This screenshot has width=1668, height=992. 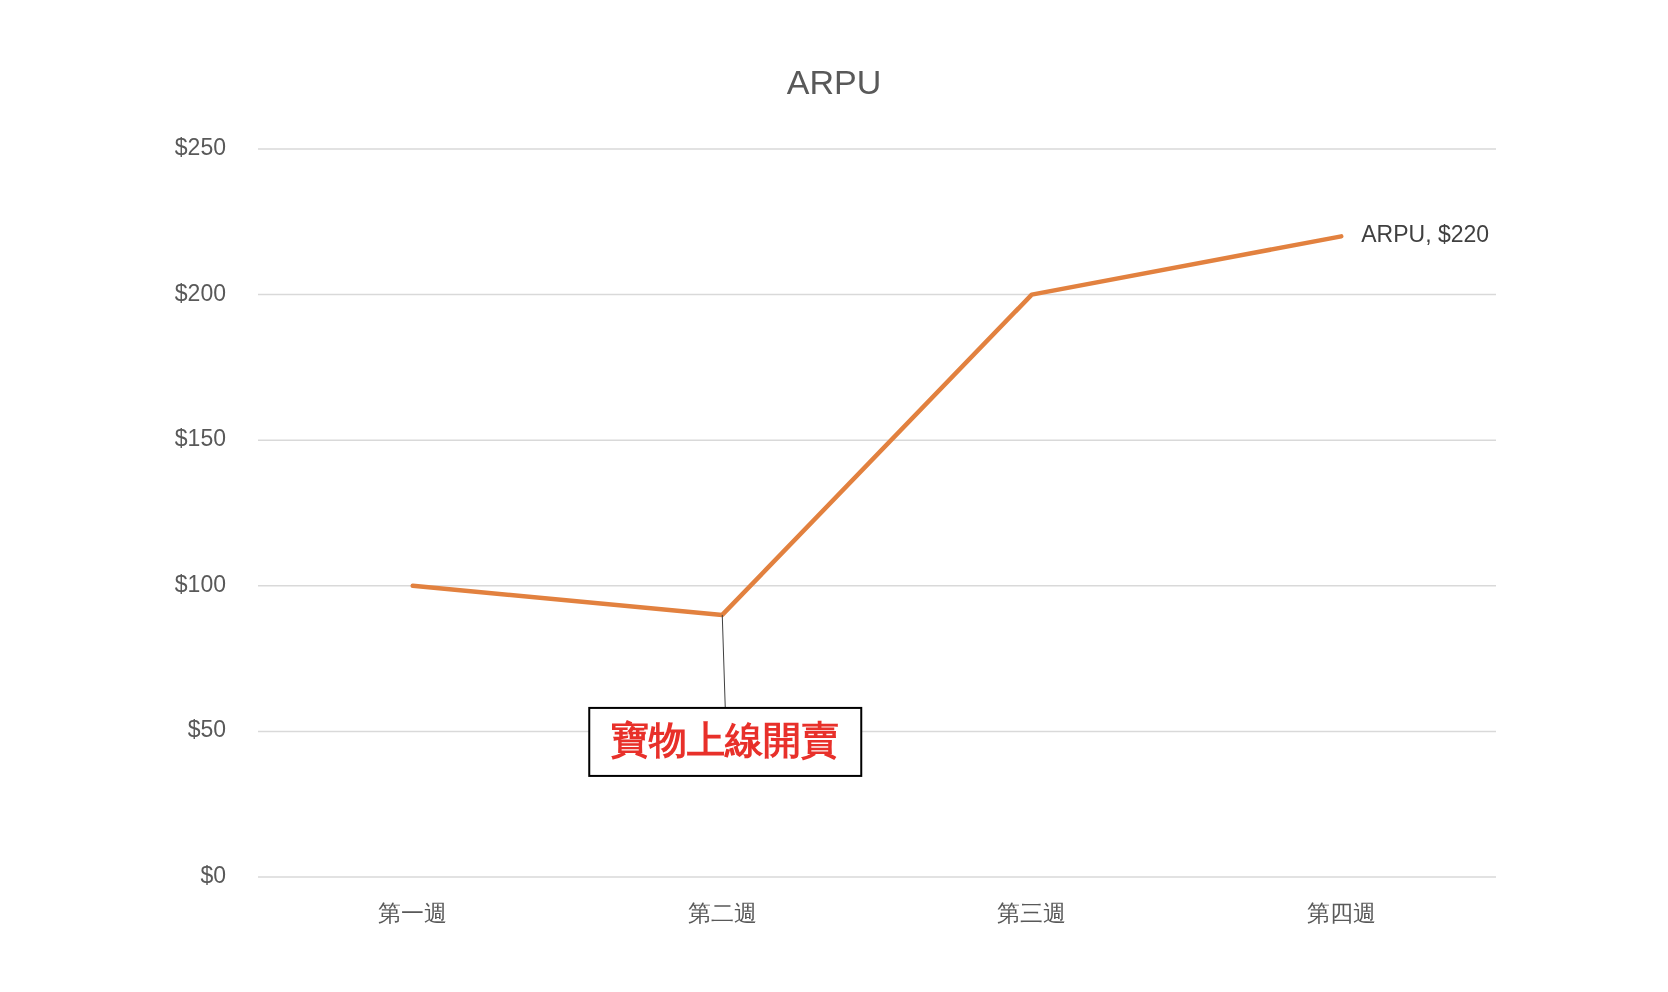 I want to click on y-tick-label: $100, so click(x=200, y=583).